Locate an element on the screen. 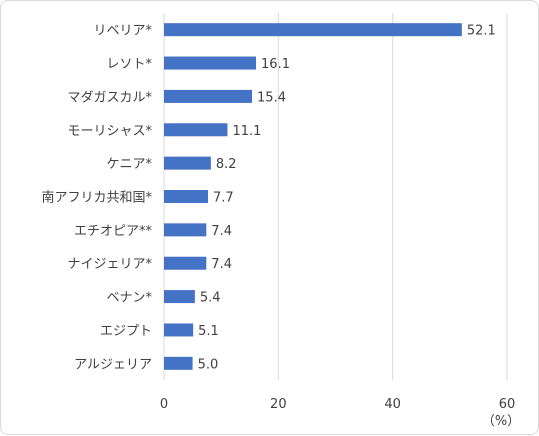 This screenshot has height=436, width=539. value-label-0: 52.1 is located at coordinates (481, 31).